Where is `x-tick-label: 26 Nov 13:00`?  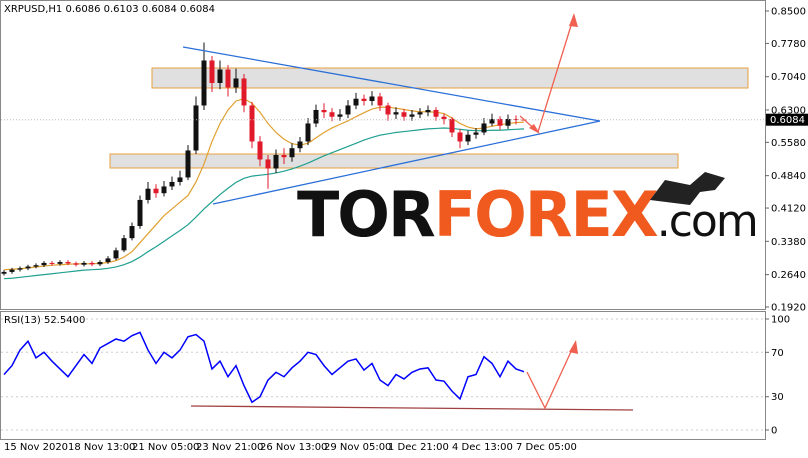 x-tick-label: 26 Nov 13:00 is located at coordinates (293, 447).